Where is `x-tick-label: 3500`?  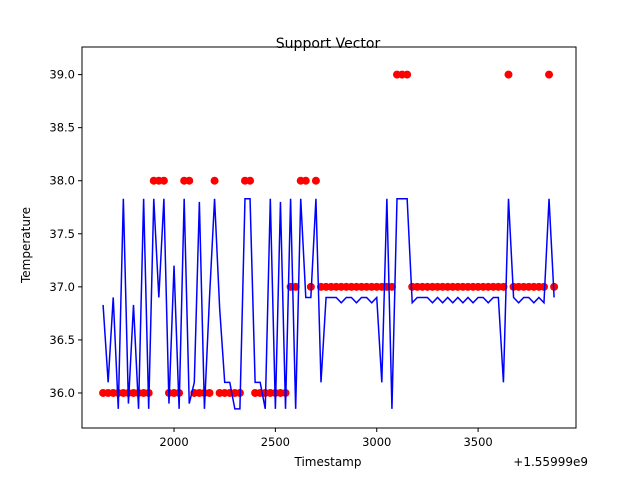
x-tick-label: 3500 is located at coordinates (477, 442).